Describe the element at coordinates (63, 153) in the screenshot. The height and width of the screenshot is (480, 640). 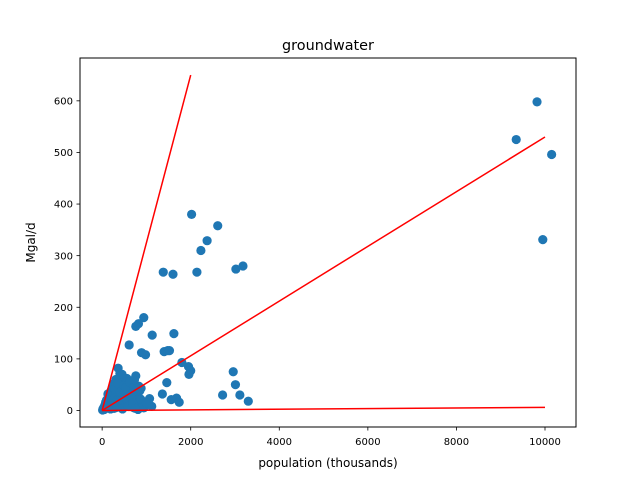
I see `y-tick-label: 500` at that location.